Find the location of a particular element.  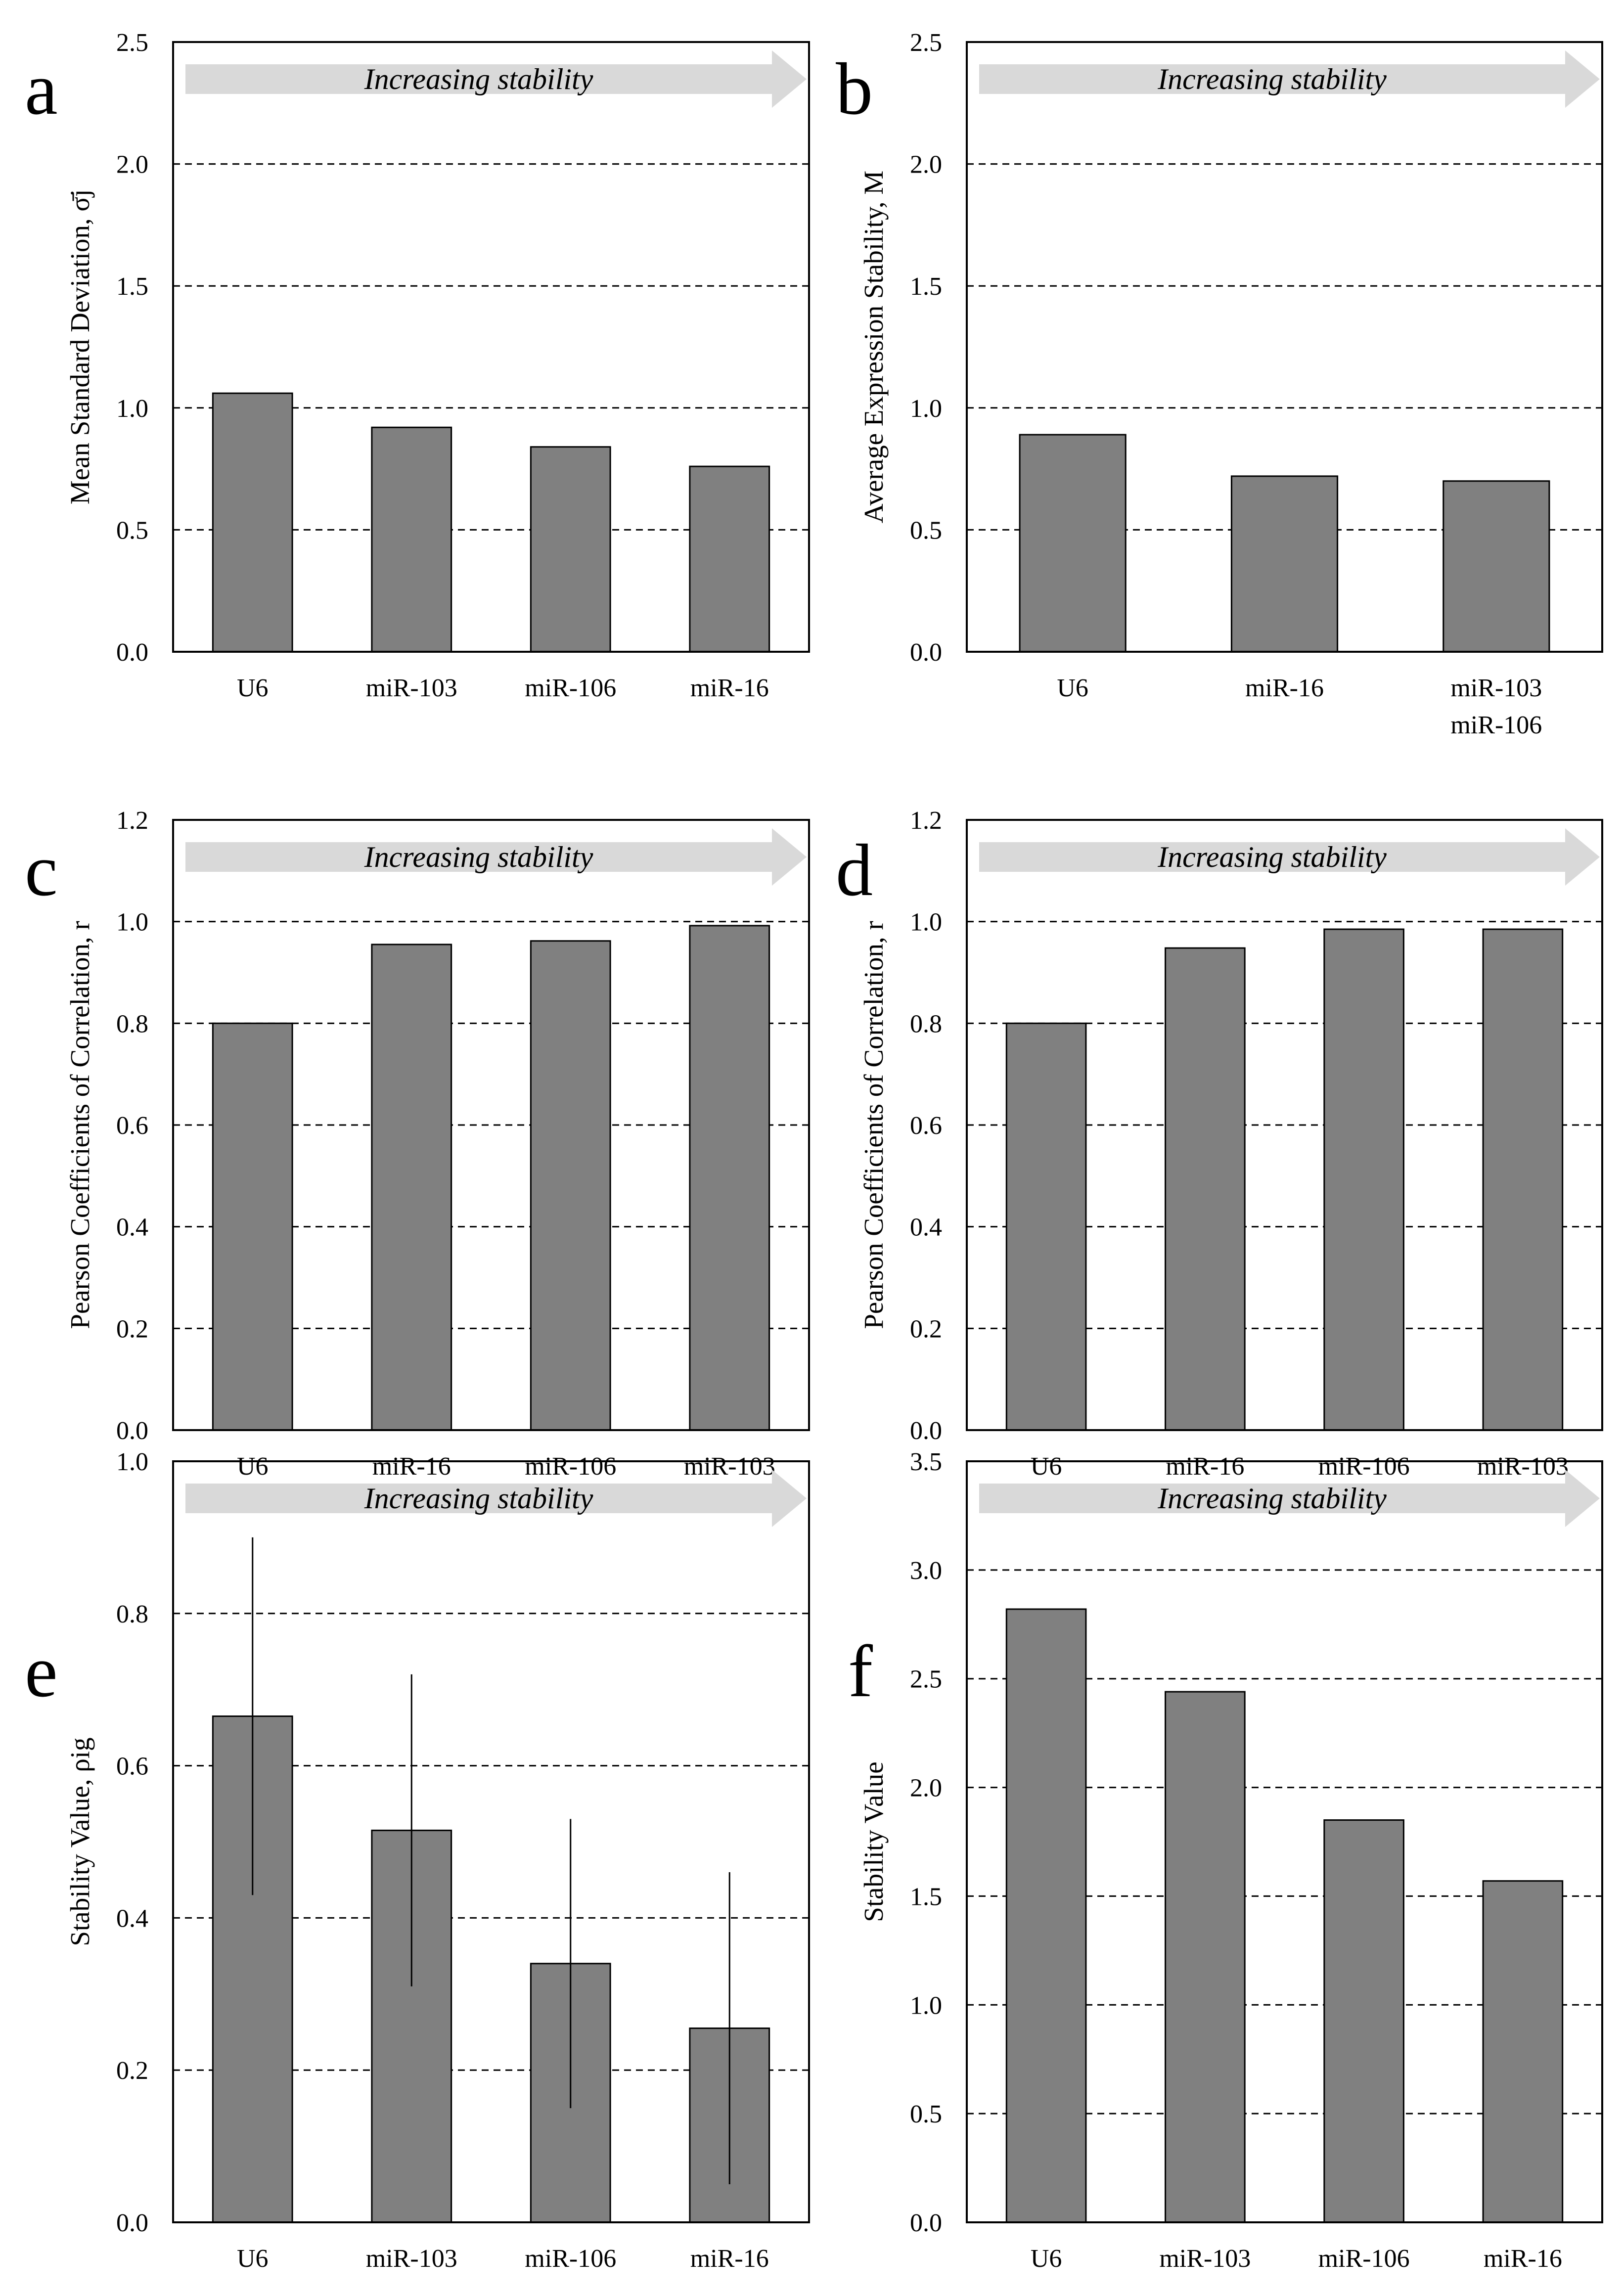

y-axis-label: Mean Standard Deviation, σ̄j is located at coordinates (80, 347).